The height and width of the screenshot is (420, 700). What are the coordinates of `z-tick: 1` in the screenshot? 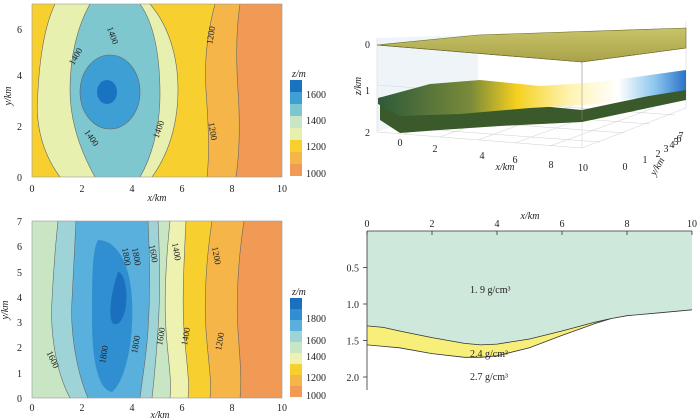 It's located at (367, 91).